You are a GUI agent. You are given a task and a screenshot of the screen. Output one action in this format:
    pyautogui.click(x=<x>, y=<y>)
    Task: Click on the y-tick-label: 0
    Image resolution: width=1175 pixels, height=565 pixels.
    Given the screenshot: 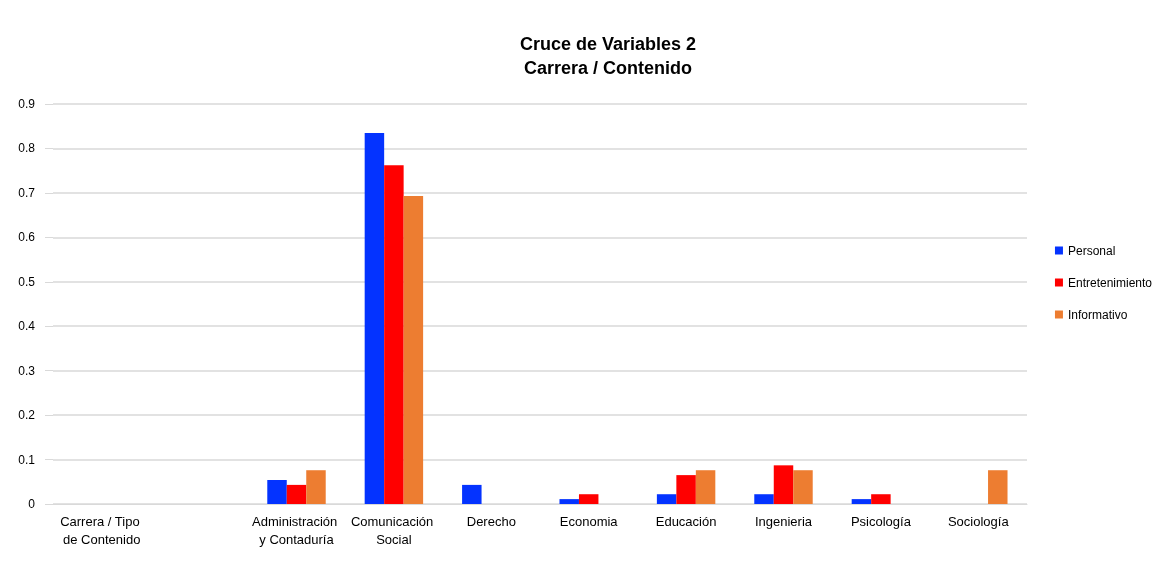 What is the action you would take?
    pyautogui.click(x=32, y=504)
    